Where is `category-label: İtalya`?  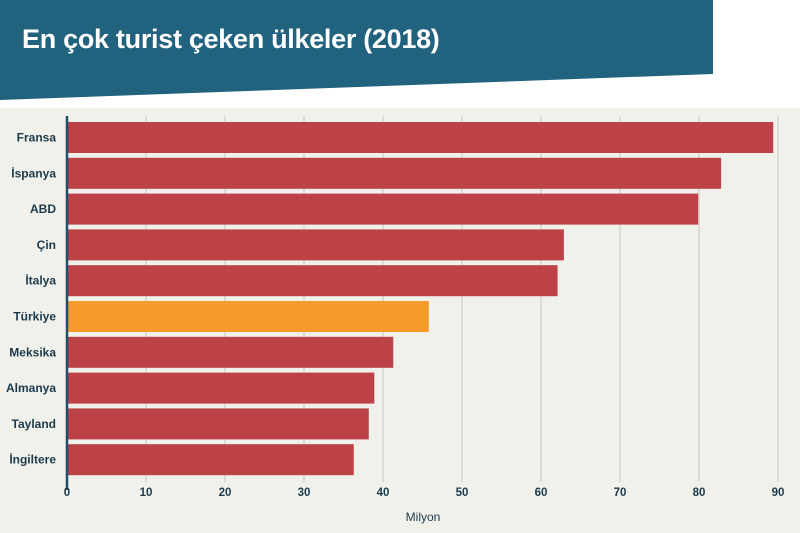 category-label: İtalya is located at coordinates (40, 280).